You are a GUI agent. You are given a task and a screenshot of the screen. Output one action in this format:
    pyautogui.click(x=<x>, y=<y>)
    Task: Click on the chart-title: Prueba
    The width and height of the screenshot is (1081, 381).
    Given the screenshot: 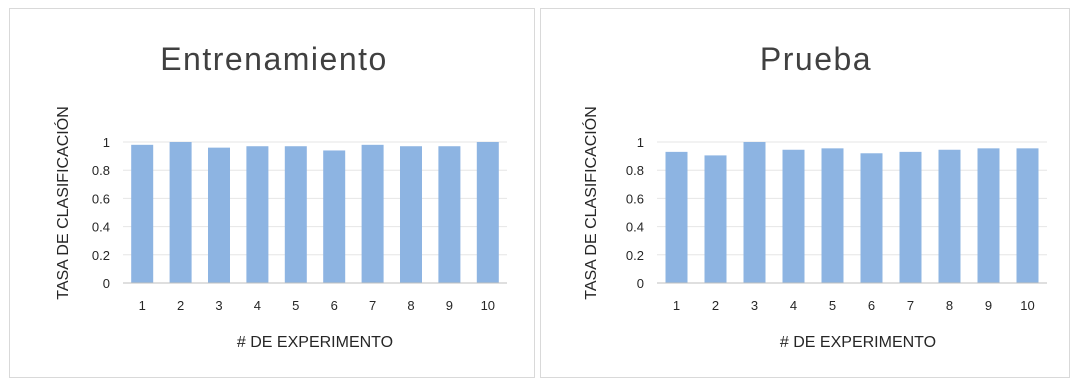 What is the action you would take?
    pyautogui.click(x=816, y=59)
    